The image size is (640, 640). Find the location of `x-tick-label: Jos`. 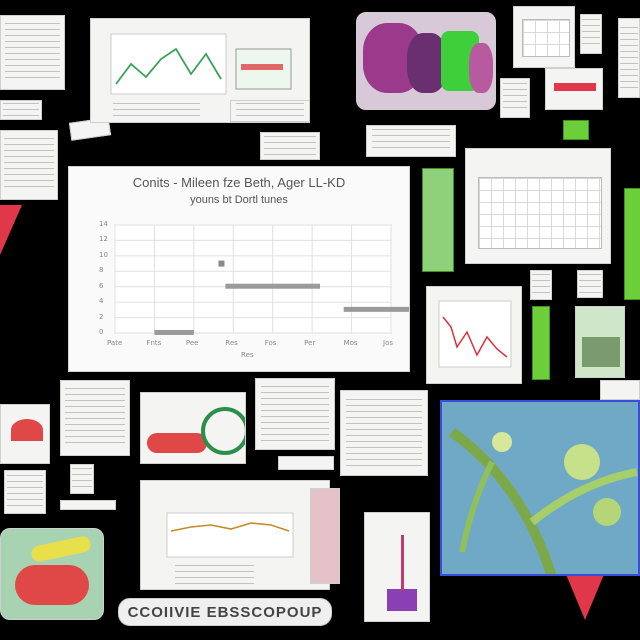

x-tick-label: Jos is located at coordinates (388, 343).